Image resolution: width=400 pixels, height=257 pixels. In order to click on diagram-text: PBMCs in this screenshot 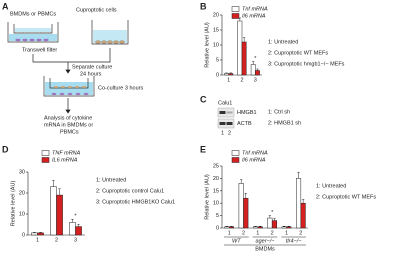, I will do `click(69, 132)`.